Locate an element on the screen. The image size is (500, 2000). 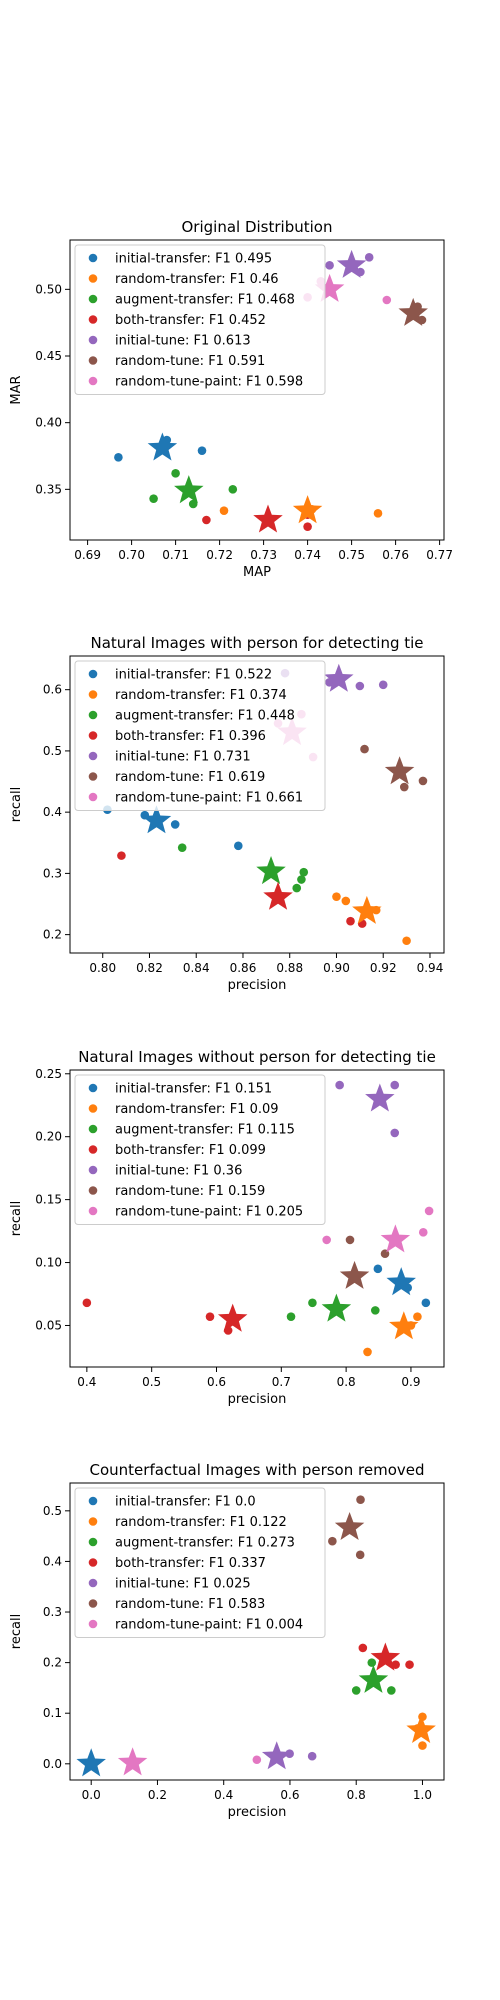
x-tick-label: 0.5 is located at coordinates (151, 1382).